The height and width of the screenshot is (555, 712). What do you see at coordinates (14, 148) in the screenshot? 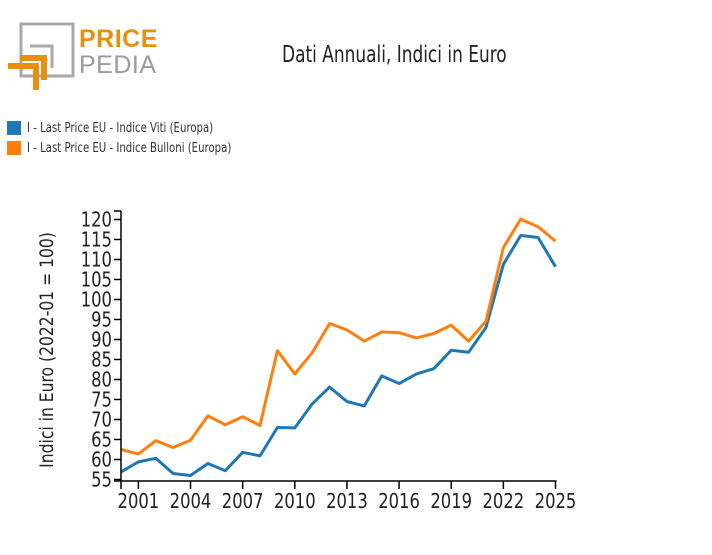
I see `legend-swatch-bulloni` at bounding box center [14, 148].